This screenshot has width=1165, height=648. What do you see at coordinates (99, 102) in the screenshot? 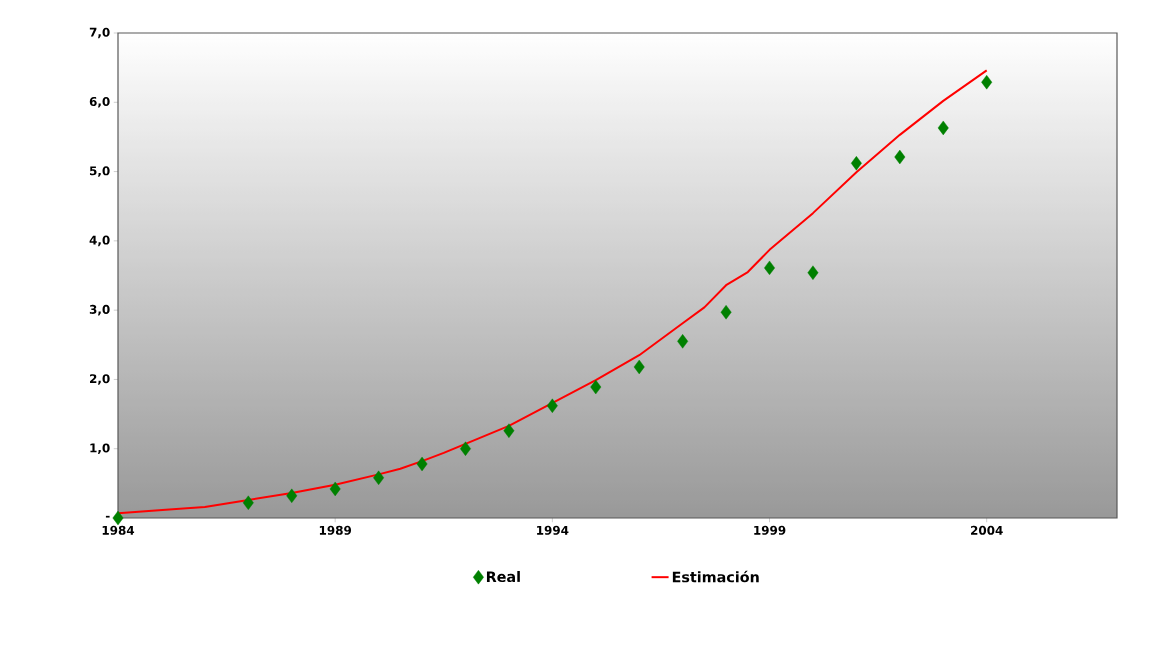
I see `y-tick-label: 6,0` at bounding box center [99, 102].